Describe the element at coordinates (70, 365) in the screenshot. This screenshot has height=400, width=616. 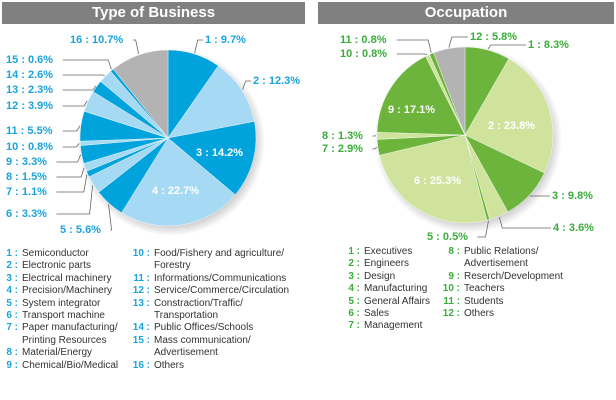
I see `legend-text: Chemical/Bio/Medical` at that location.